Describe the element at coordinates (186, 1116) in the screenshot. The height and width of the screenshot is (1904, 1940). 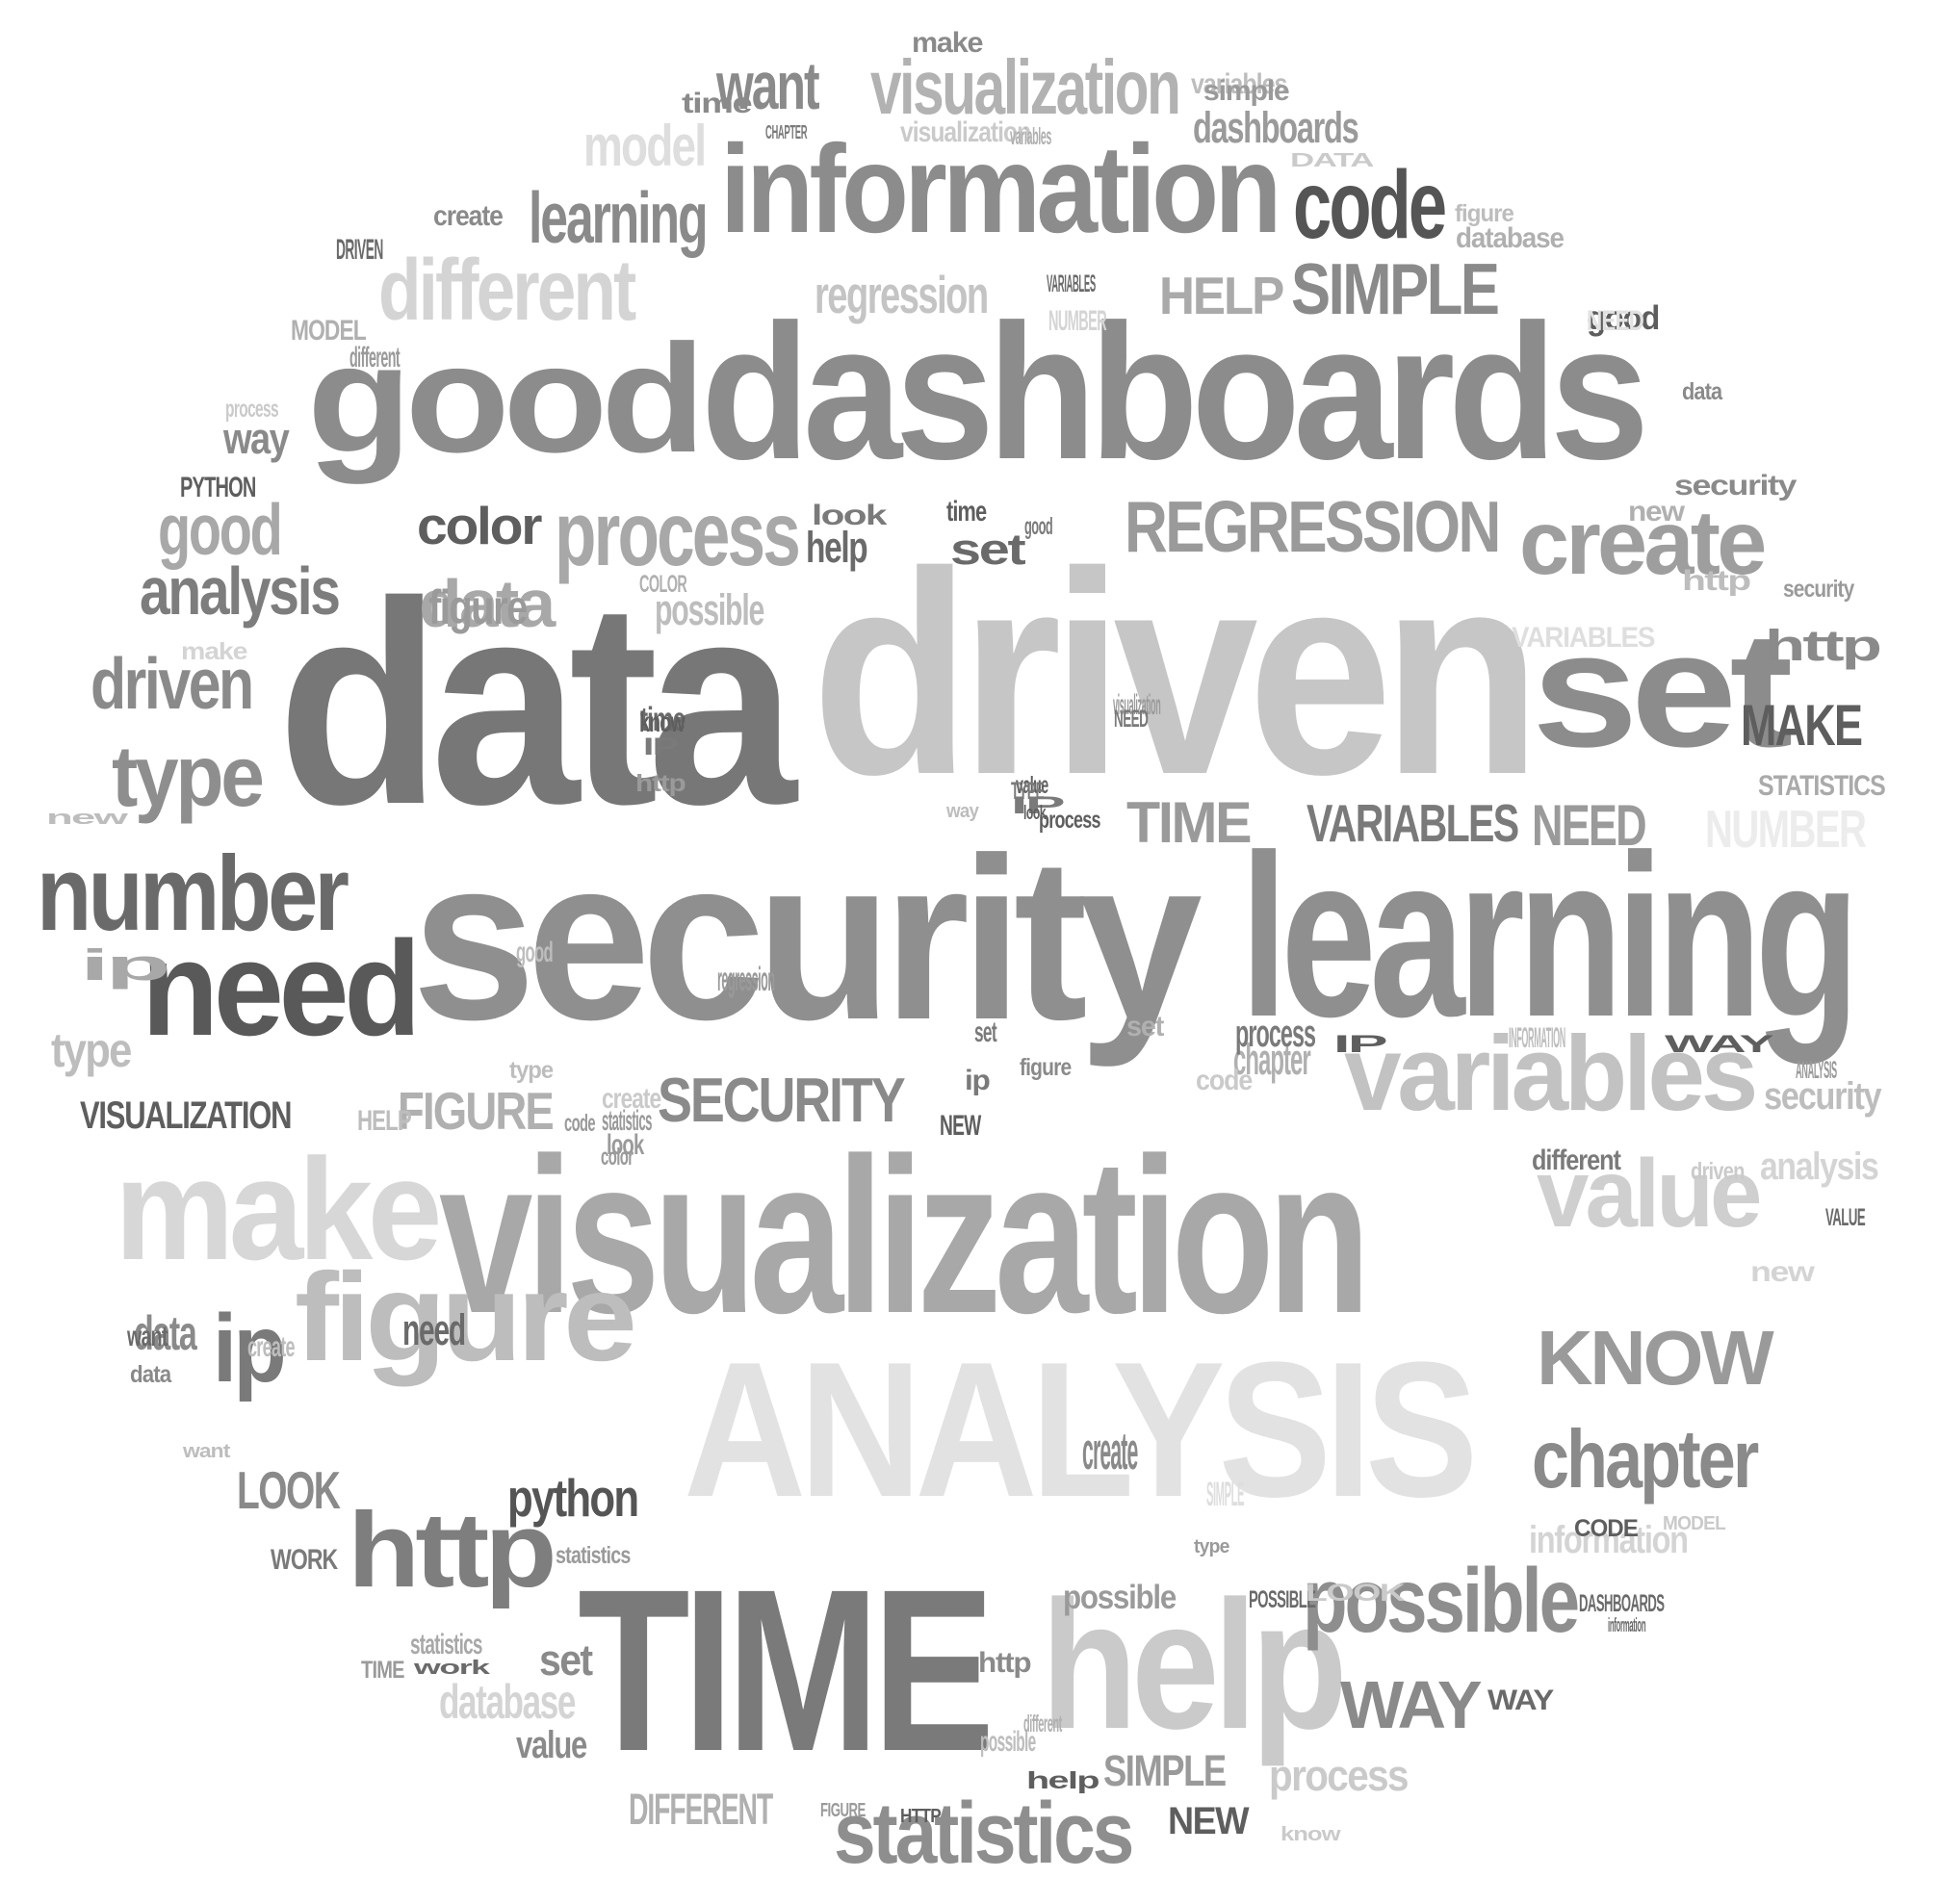
I see `cloud-word-visualization: VISUALIZATION` at that location.